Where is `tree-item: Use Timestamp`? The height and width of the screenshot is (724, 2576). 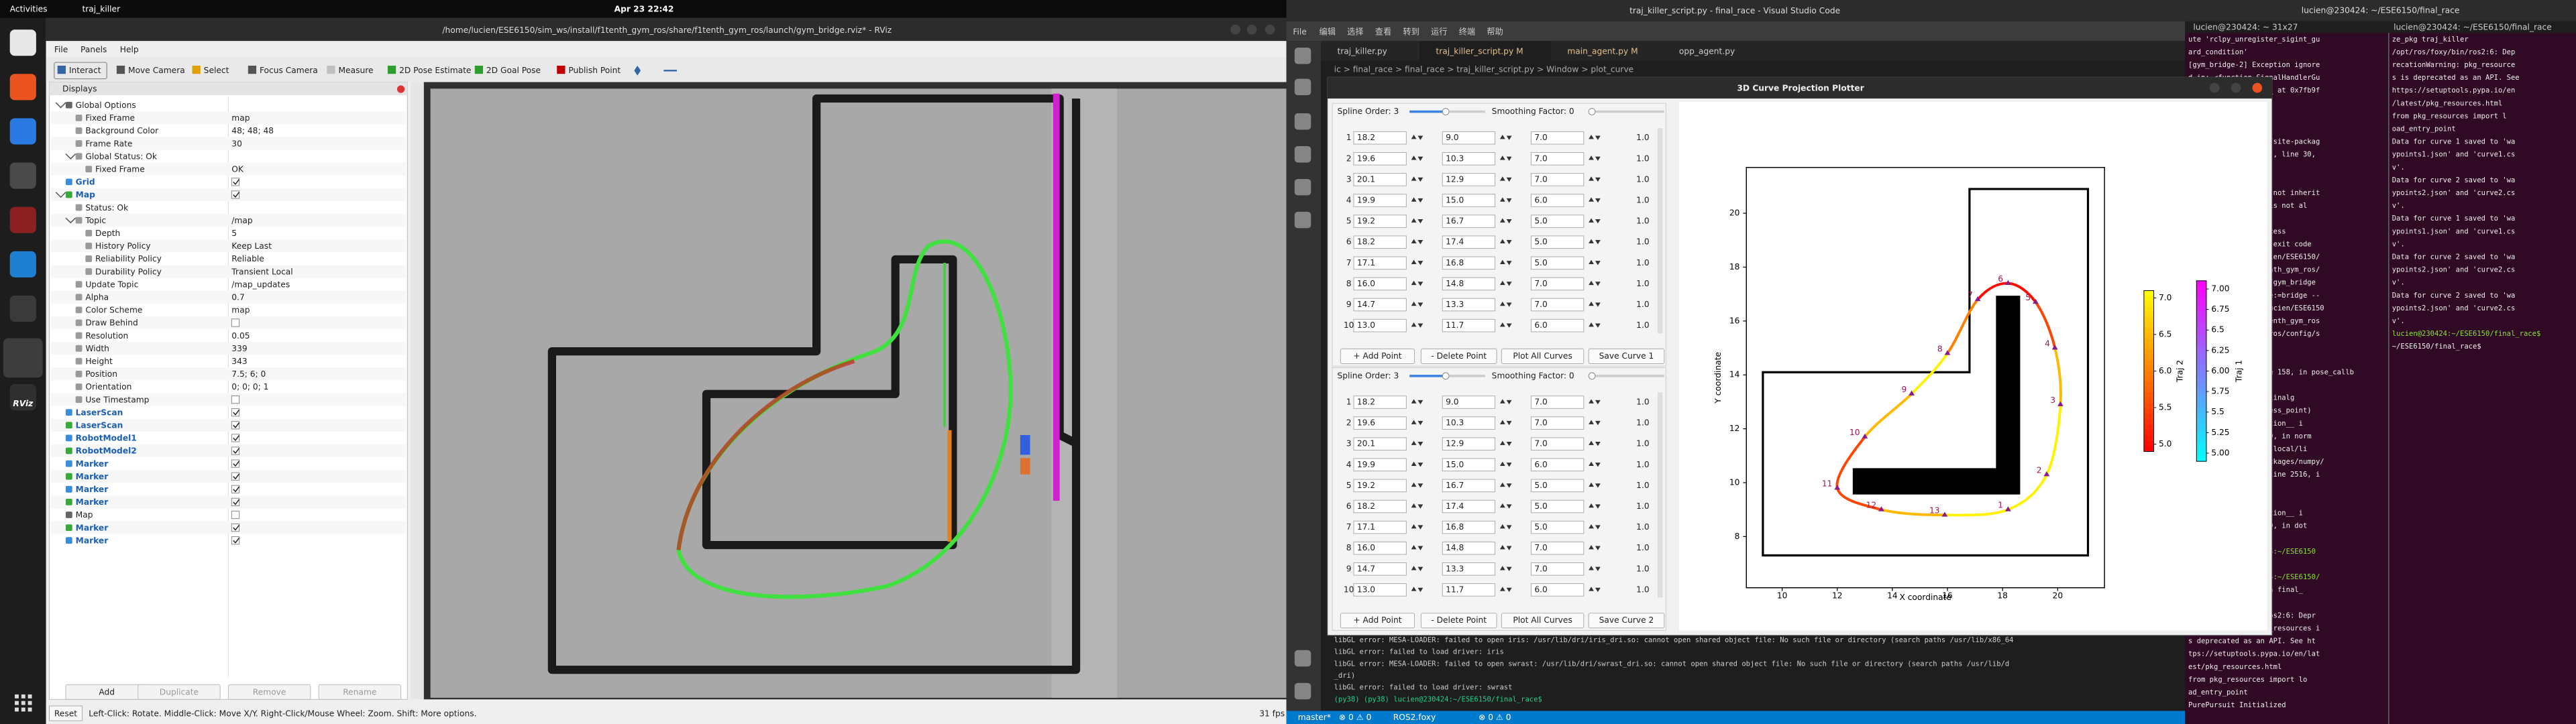 tree-item: Use Timestamp is located at coordinates (117, 399).